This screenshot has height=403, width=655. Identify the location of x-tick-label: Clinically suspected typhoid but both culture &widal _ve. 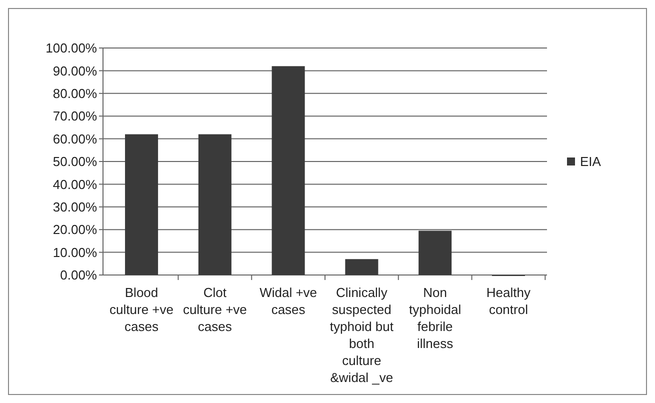
(362, 335).